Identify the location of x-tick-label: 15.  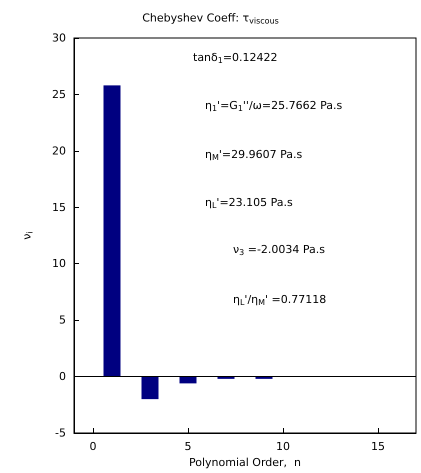
(378, 446).